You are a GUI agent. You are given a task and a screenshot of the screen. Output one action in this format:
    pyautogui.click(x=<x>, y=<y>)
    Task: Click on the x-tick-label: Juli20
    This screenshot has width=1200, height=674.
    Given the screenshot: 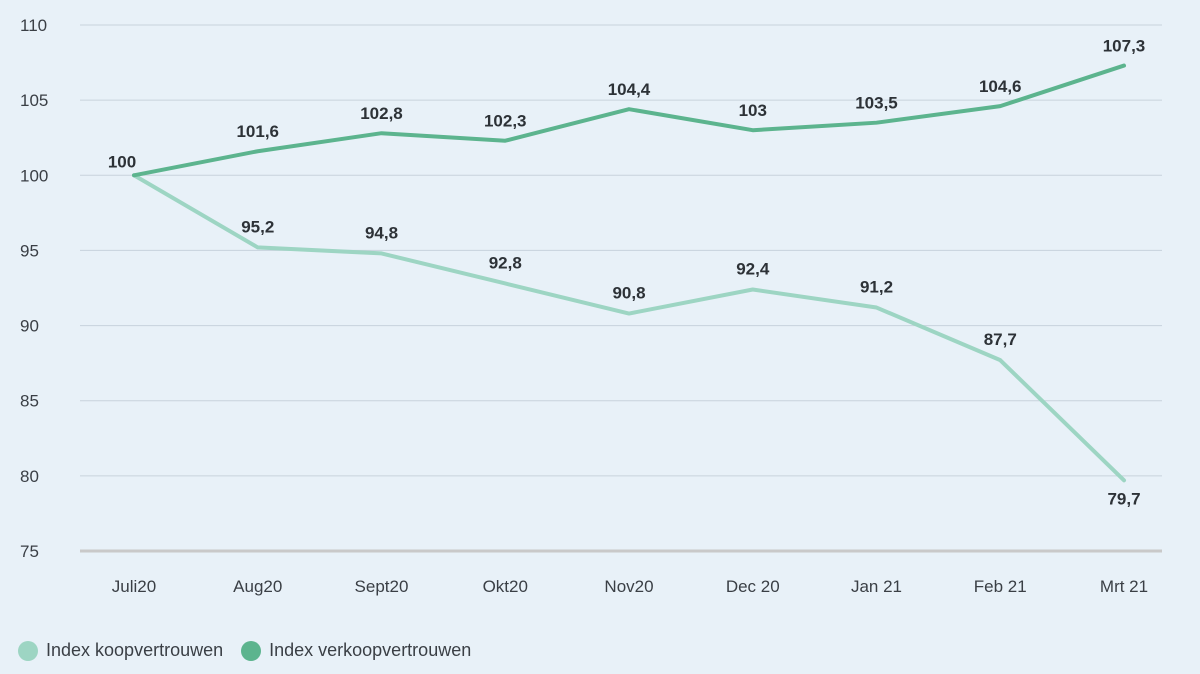 What is the action you would take?
    pyautogui.click(x=134, y=586)
    